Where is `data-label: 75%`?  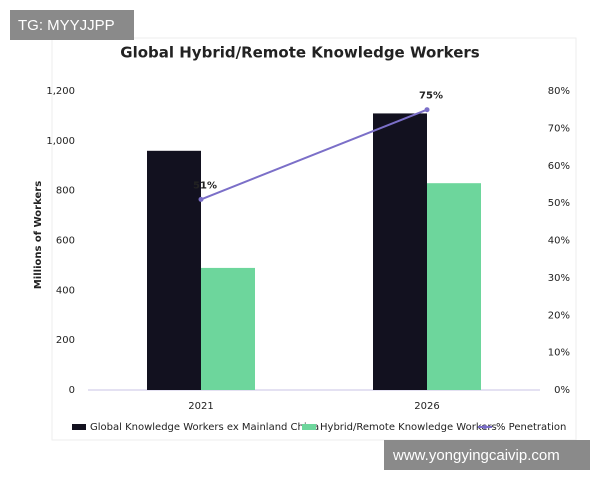
data-label: 75% is located at coordinates (431, 96).